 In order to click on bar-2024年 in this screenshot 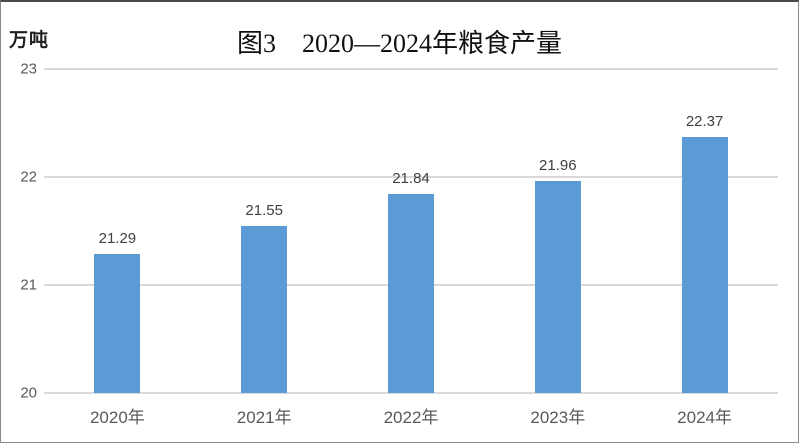, I will do `click(704, 265)`.